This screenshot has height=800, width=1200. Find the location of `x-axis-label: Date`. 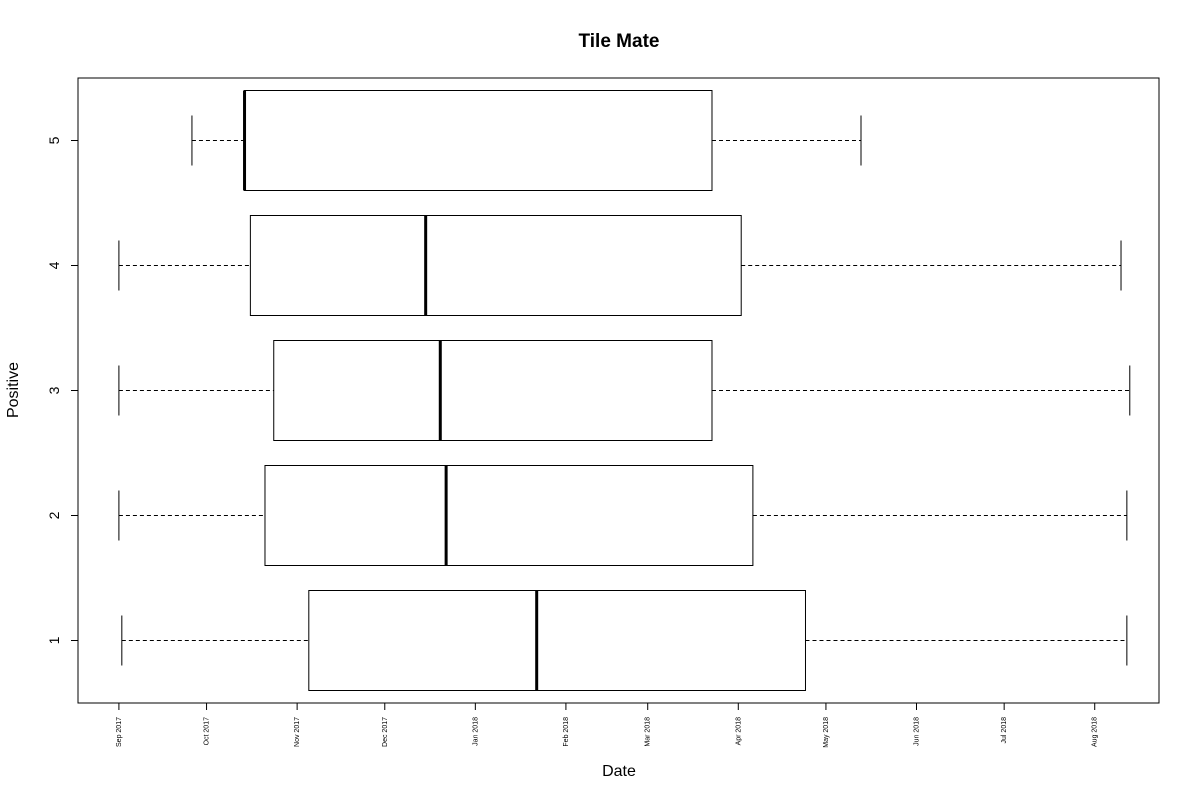

x-axis-label: Date is located at coordinates (619, 771).